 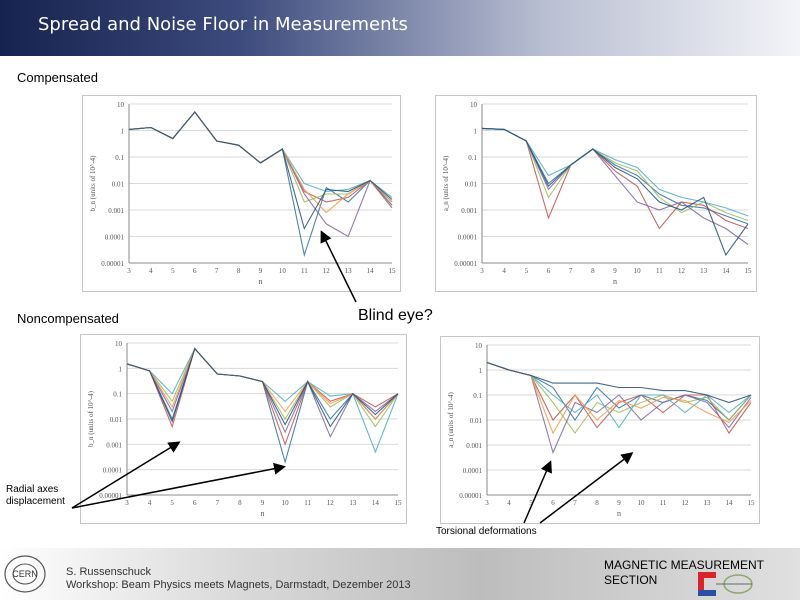 I want to click on svg-text: CERN, so click(x=25, y=574).